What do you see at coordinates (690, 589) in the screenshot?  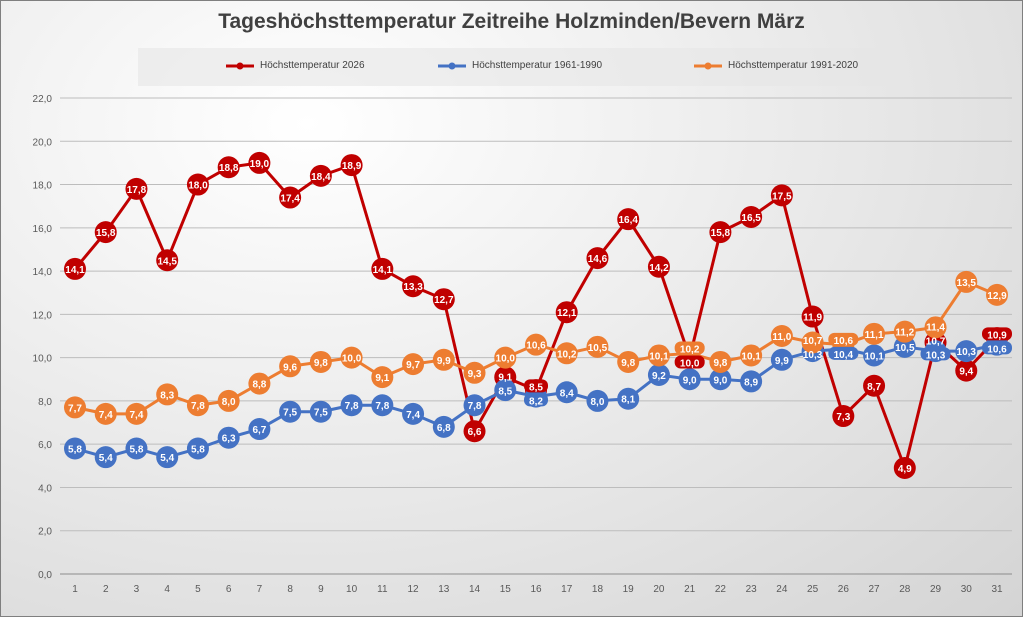 I see `x-tick-label: 21` at bounding box center [690, 589].